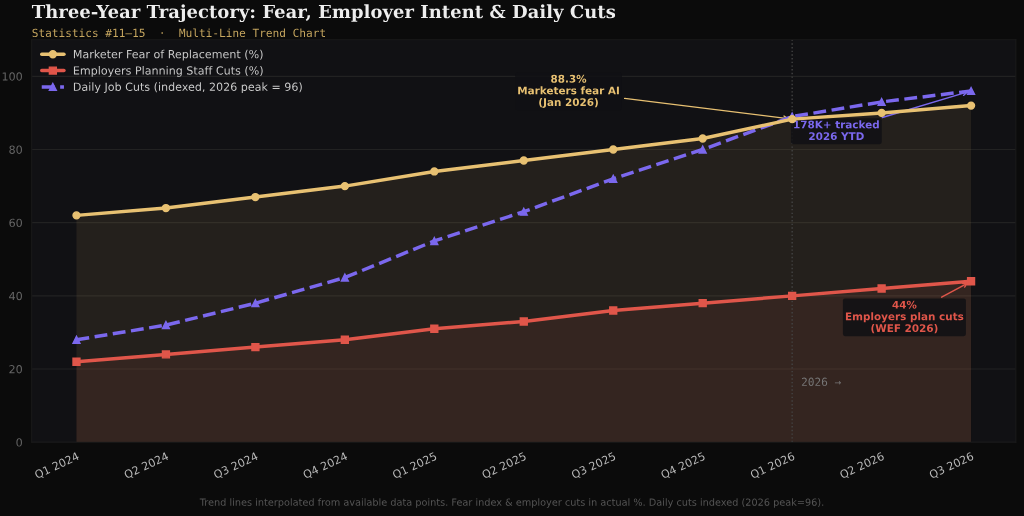 The width and height of the screenshot is (1024, 516). What do you see at coordinates (187, 88) in the screenshot?
I see `legend-label: Daily Job Cuts (indexed, 2026 peak = 96)` at bounding box center [187, 88].